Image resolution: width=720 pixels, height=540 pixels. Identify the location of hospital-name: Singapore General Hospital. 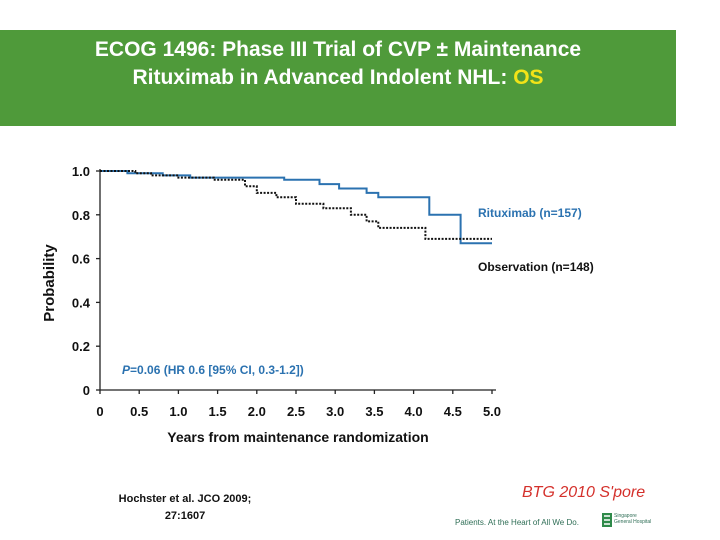
(654, 519).